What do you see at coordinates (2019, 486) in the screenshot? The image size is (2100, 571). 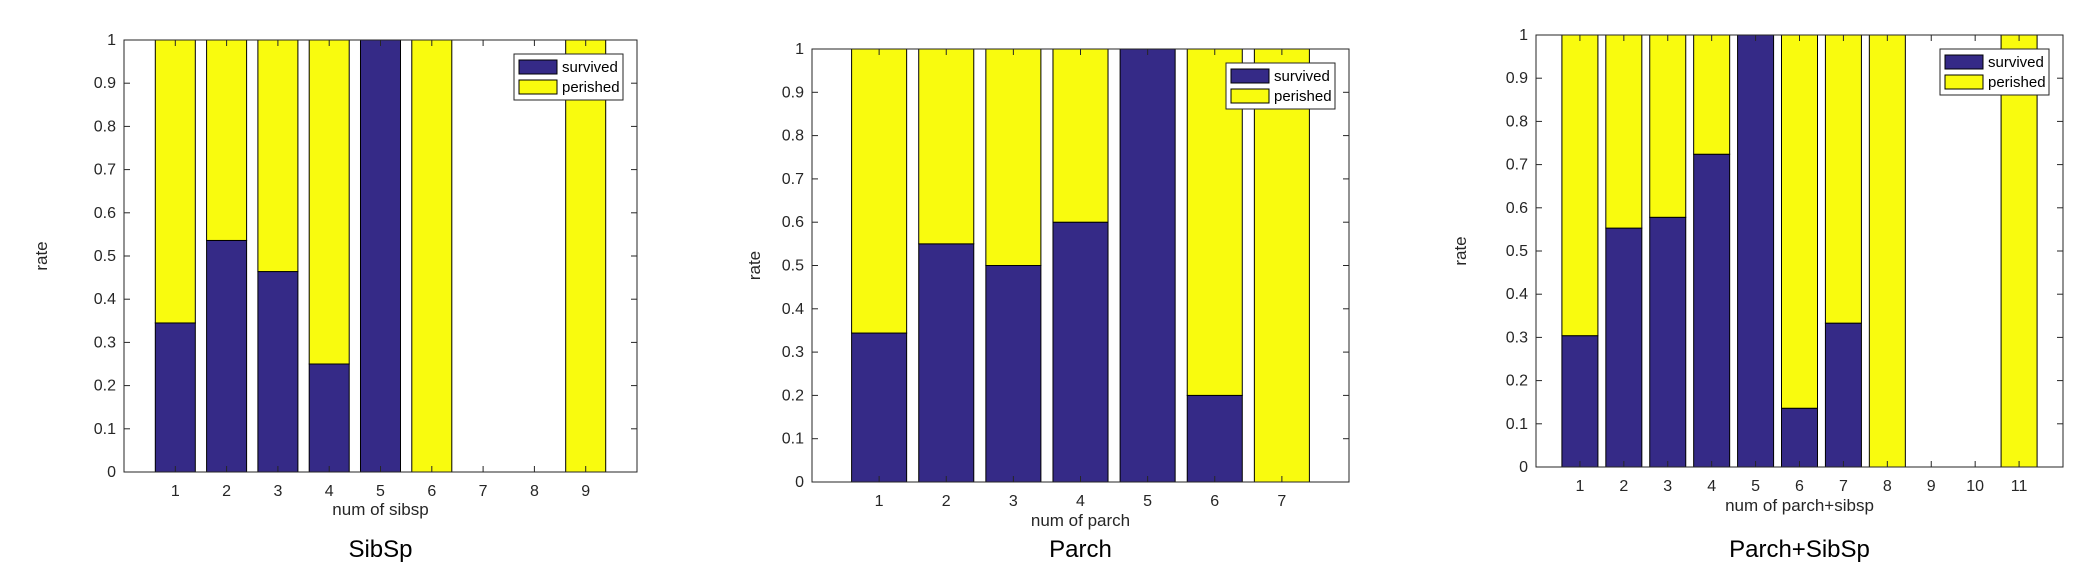 I see `x-tick-label: 11` at bounding box center [2019, 486].